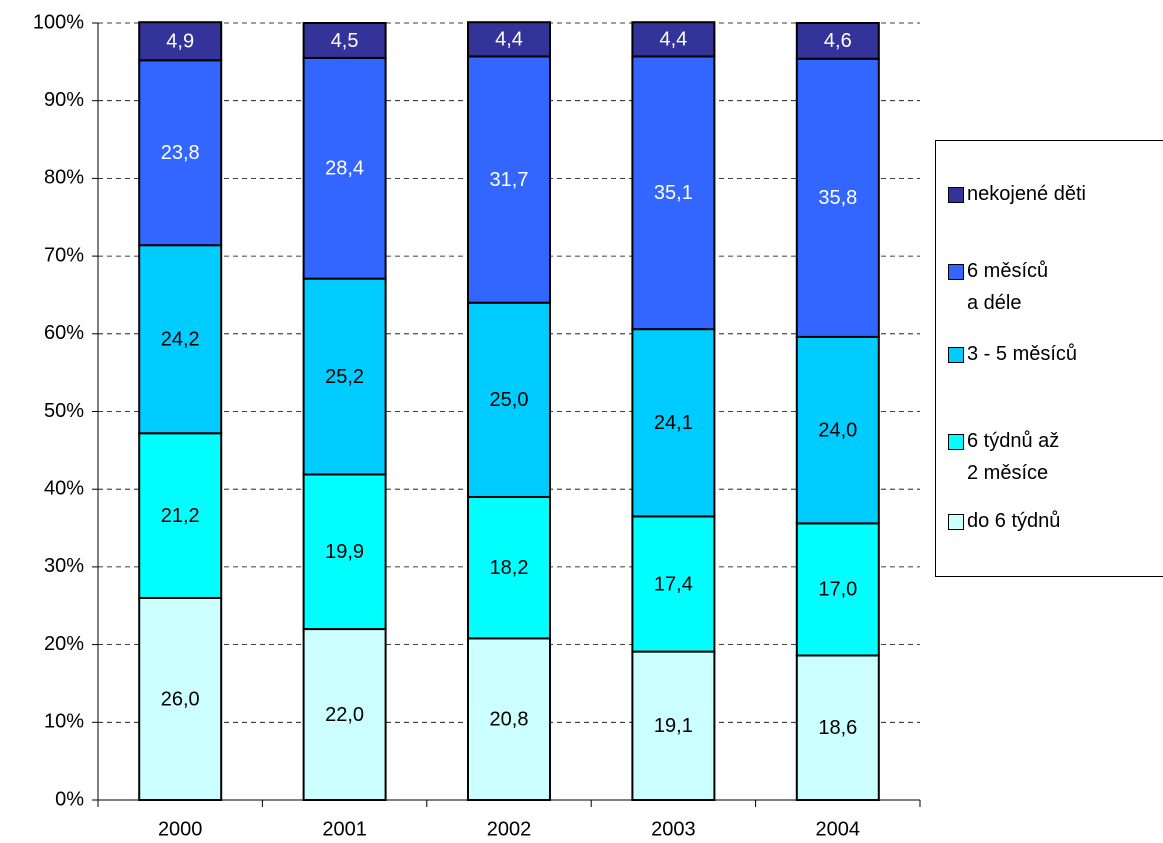 The height and width of the screenshot is (843, 1163). I want to click on value-label: 23,8, so click(180, 153).